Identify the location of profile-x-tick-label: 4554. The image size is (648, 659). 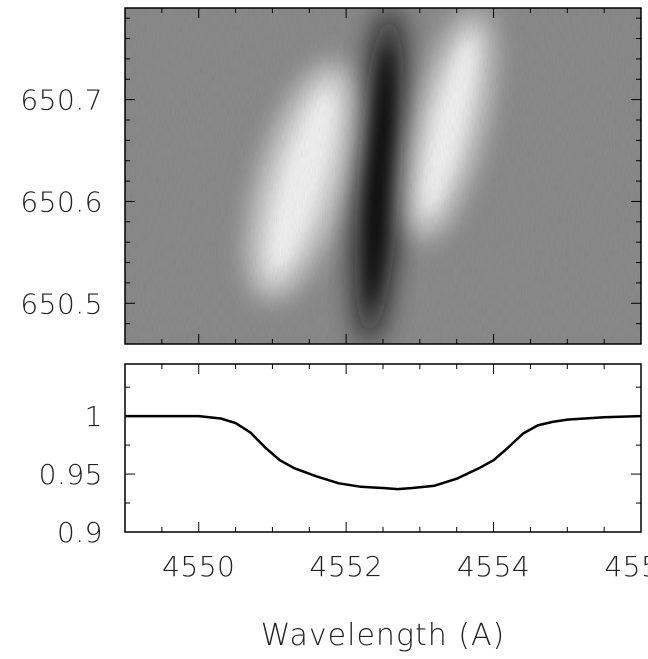
(493, 566).